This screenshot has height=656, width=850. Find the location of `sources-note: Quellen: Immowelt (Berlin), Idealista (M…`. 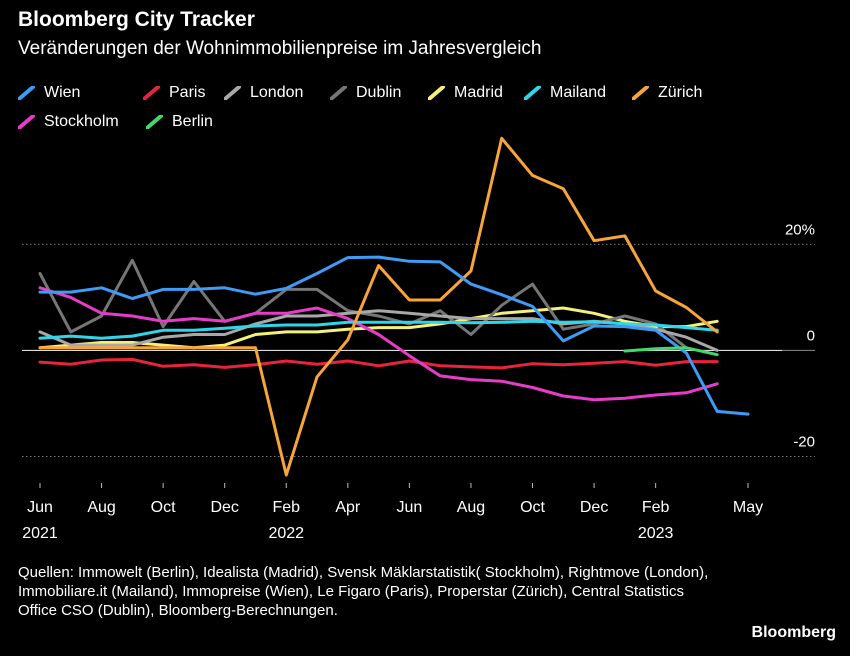

sources-note: Quellen: Immowelt (Berlin), Idealista (M… is located at coordinates (363, 591).